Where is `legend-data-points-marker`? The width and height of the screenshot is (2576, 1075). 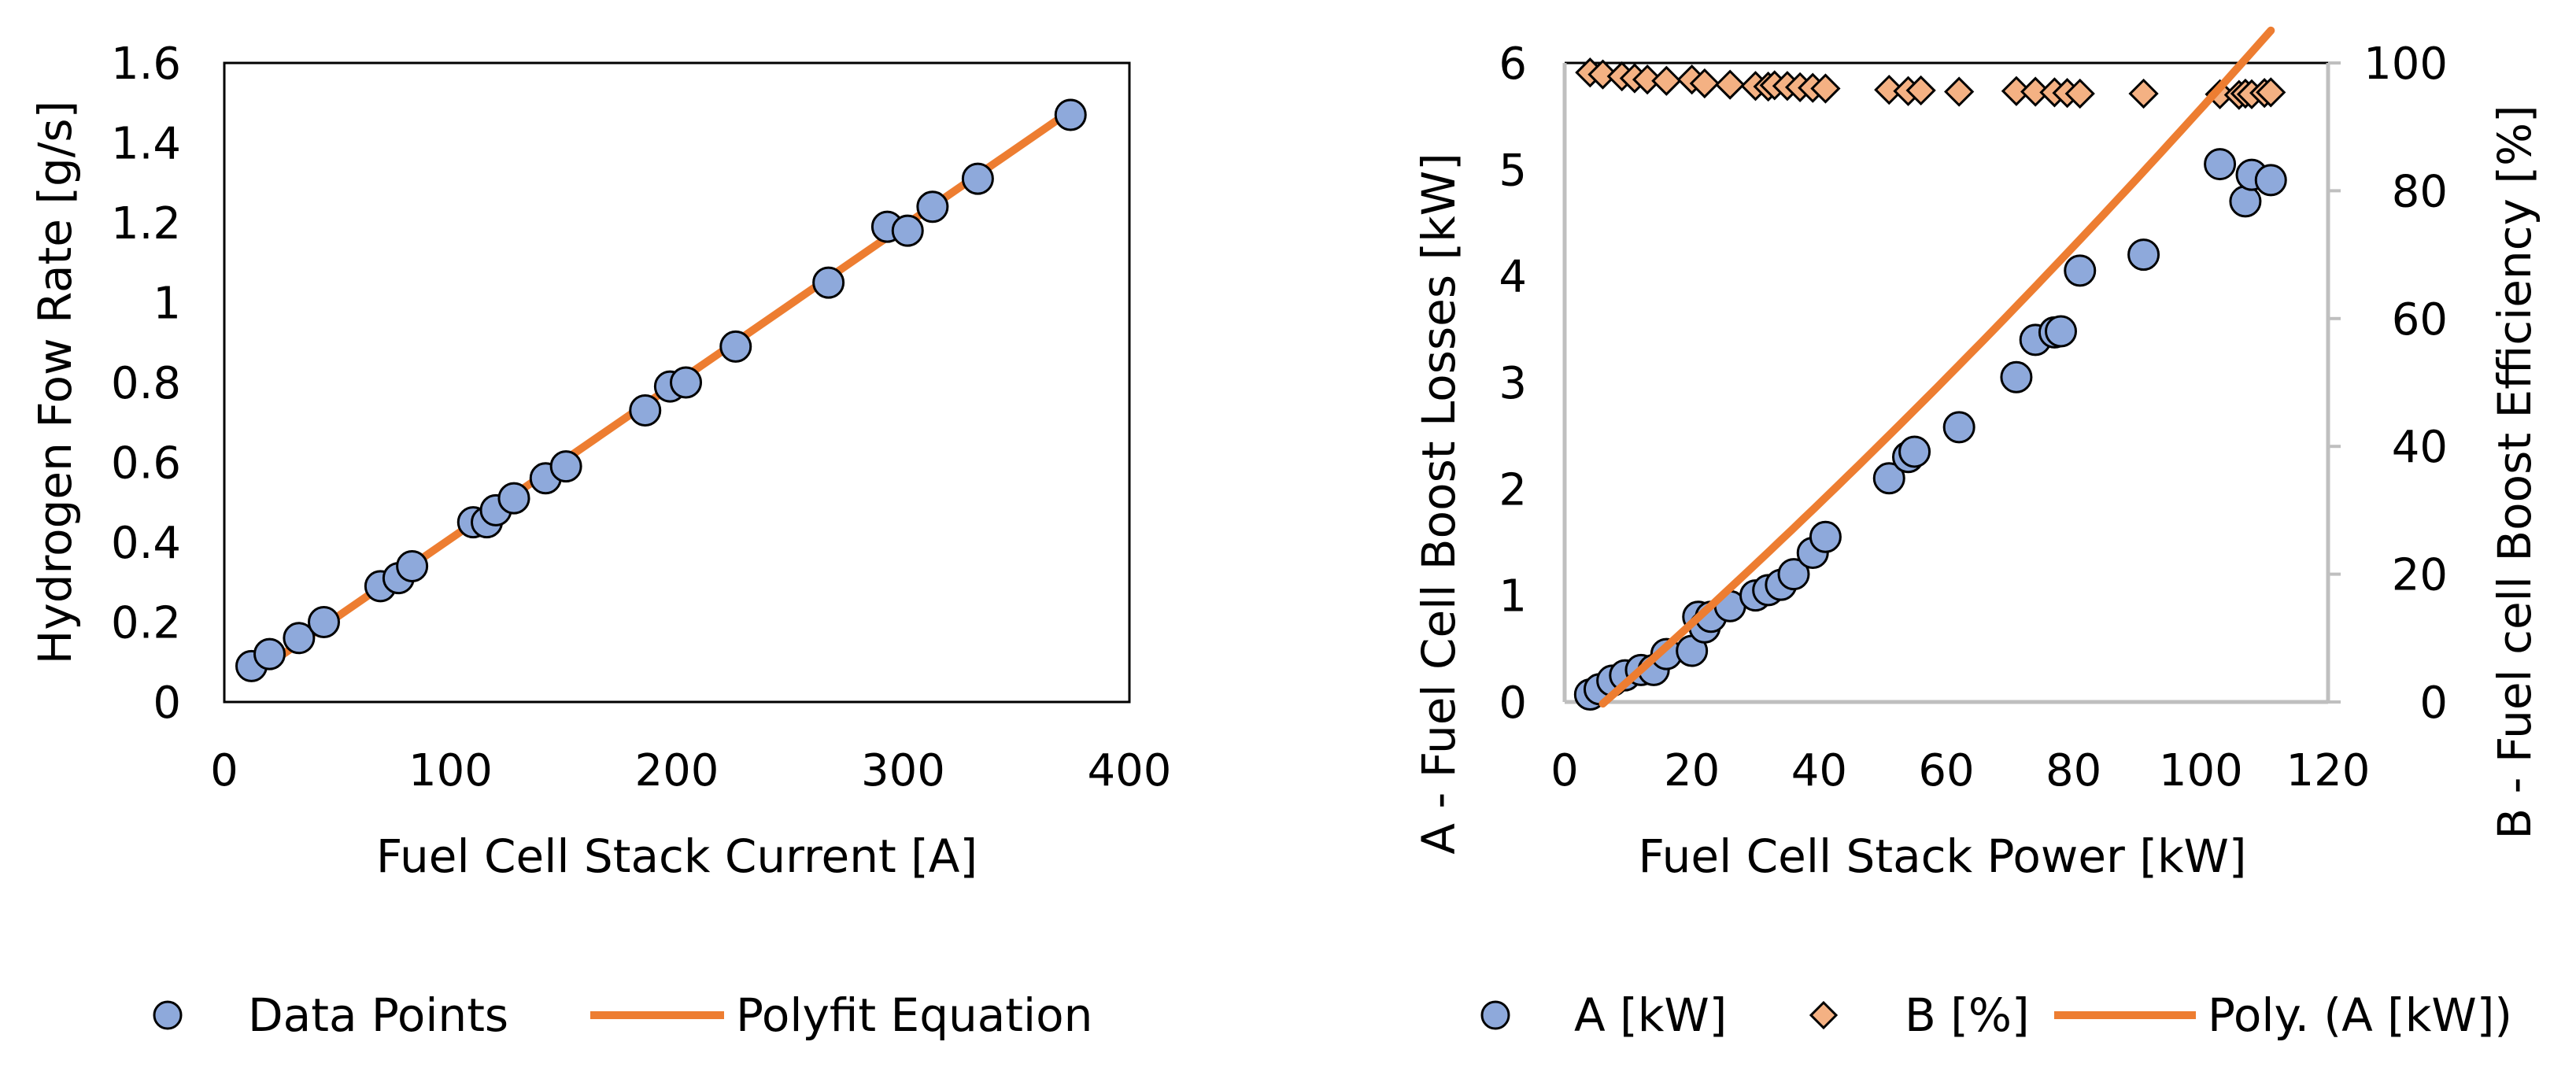 legend-data-points-marker is located at coordinates (168, 1015).